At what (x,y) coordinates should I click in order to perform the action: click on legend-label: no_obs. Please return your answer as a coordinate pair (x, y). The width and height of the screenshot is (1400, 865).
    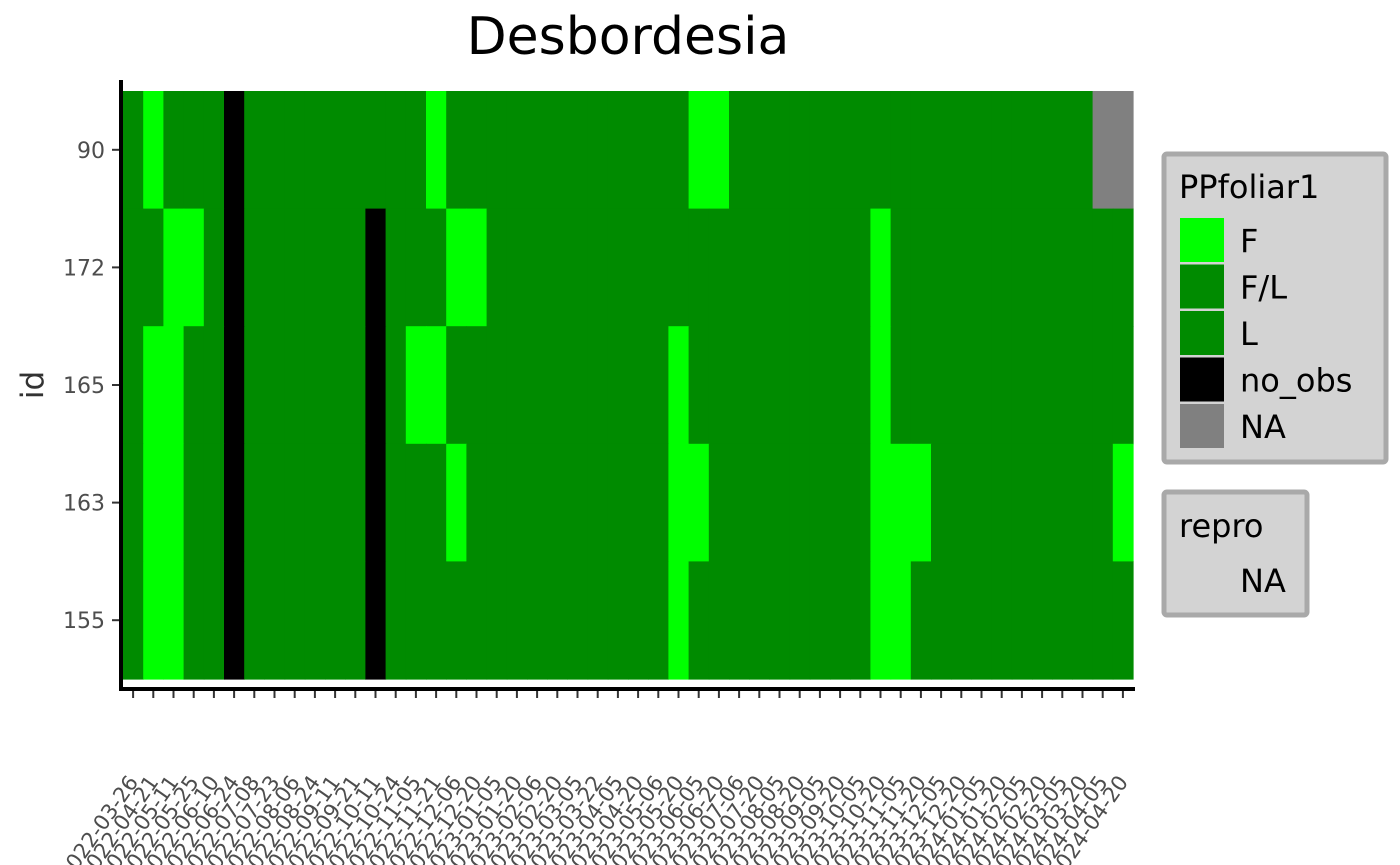
    Looking at the image, I should click on (1296, 381).